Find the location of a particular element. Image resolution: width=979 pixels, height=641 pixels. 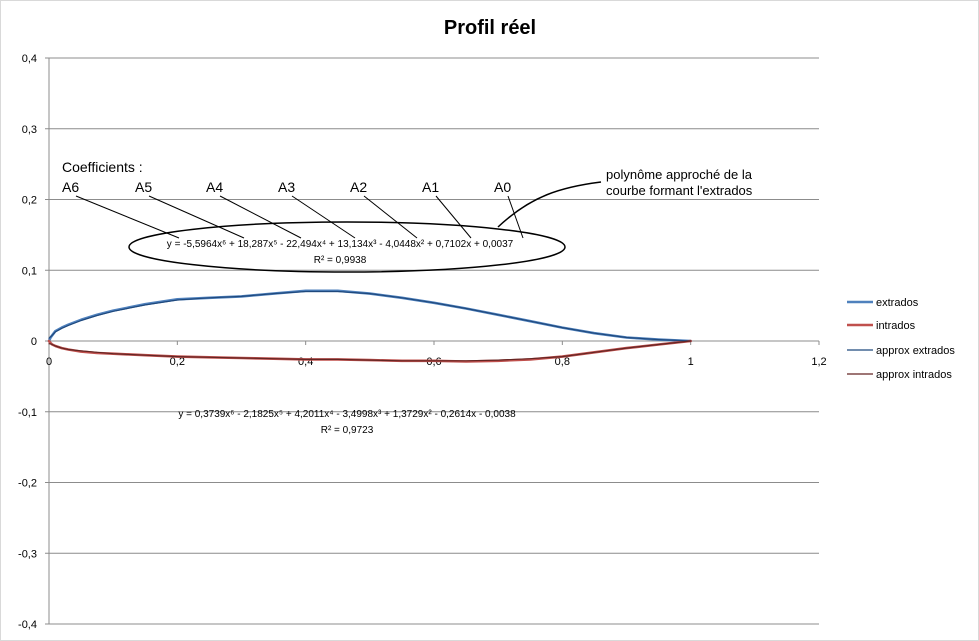

series-line-intrados is located at coordinates (370, 351).